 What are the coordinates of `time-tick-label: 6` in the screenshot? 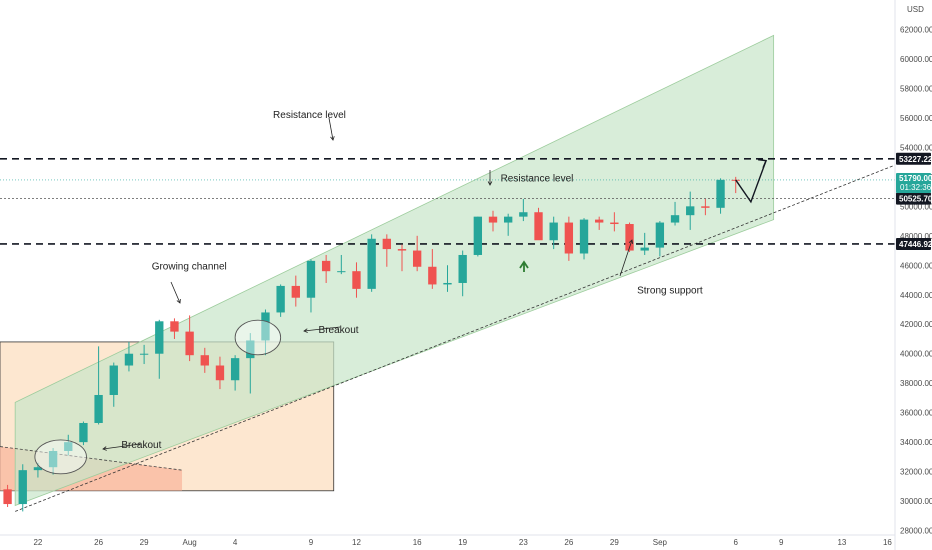 It's located at (735, 542).